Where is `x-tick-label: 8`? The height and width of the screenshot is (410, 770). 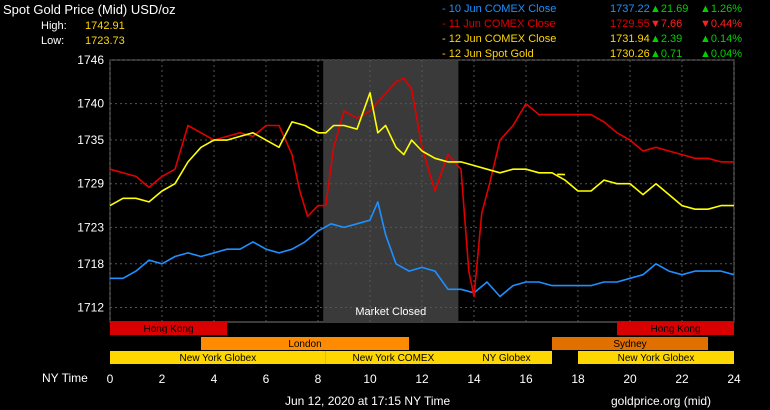
x-tick-label: 8 is located at coordinates (318, 379).